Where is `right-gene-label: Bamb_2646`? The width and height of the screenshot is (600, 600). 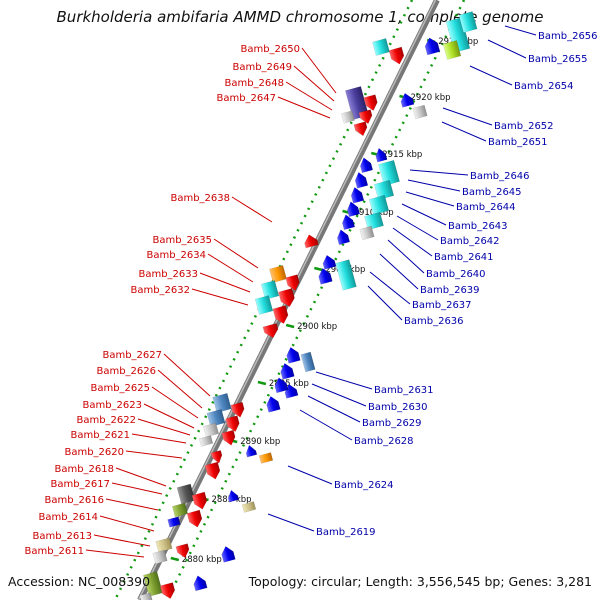 right-gene-label: Bamb_2646 is located at coordinates (500, 176).